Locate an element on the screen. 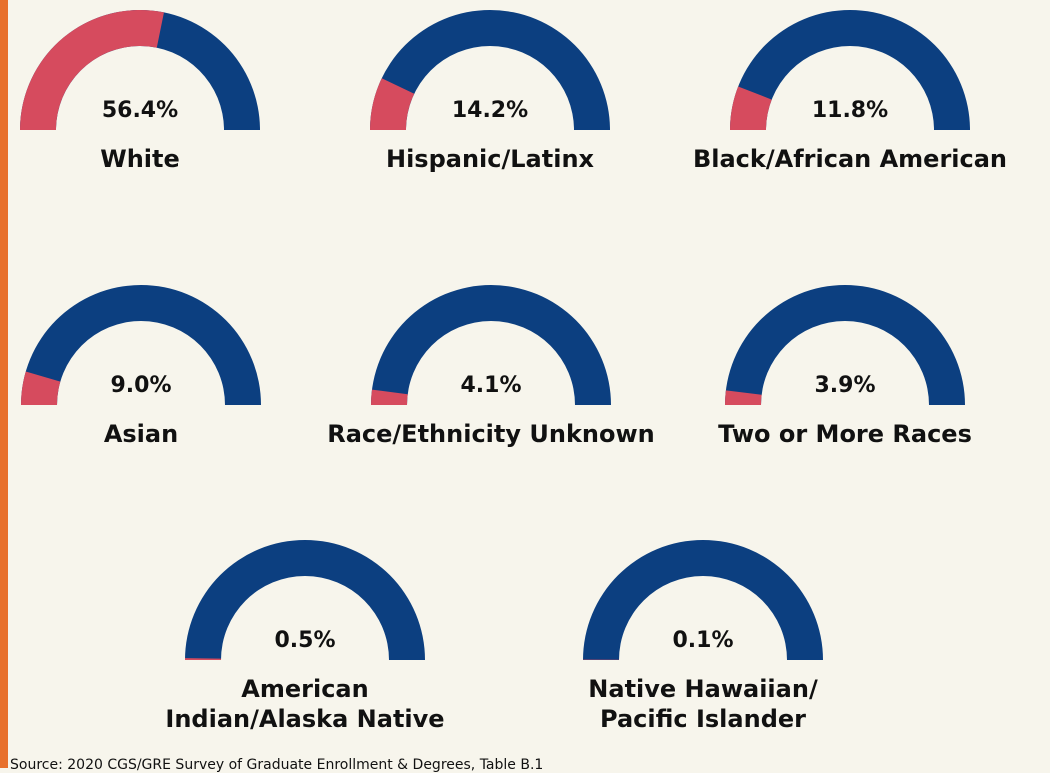  category-label: Black/African American is located at coordinates (850, 159).